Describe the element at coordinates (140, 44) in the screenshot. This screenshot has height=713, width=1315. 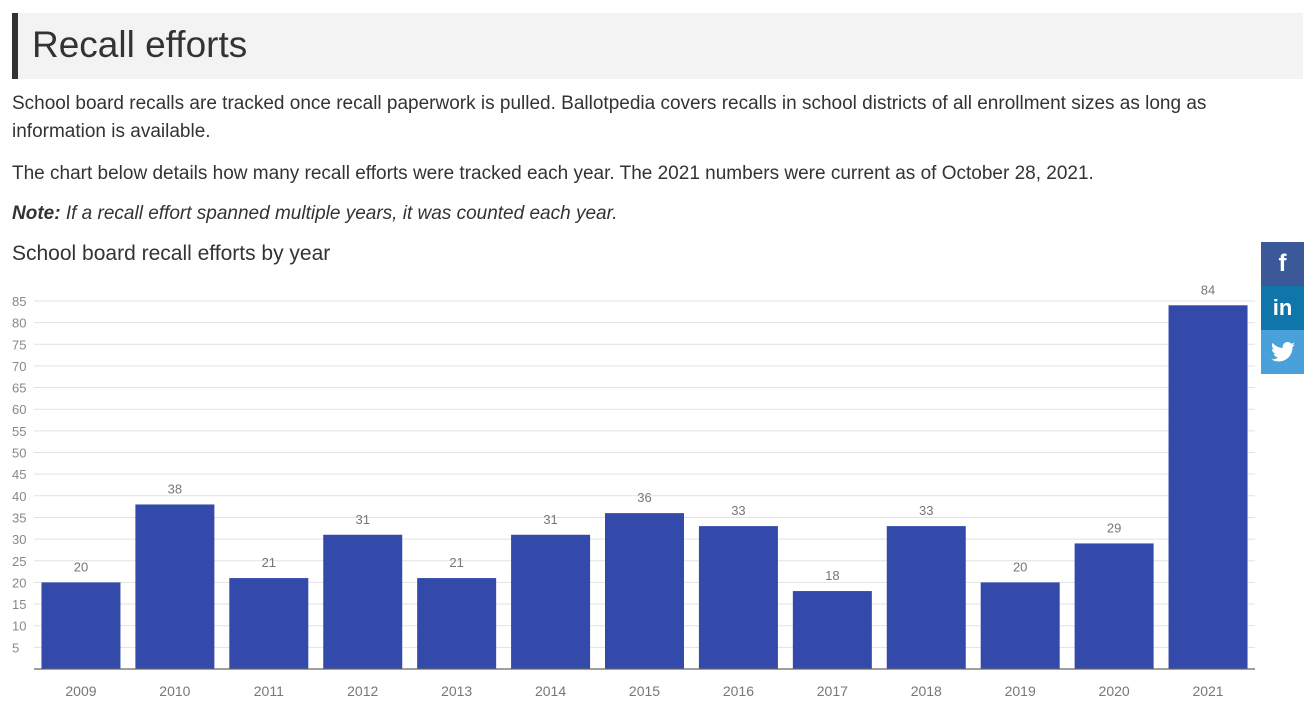
I see `section-heading: Recall efforts` at that location.